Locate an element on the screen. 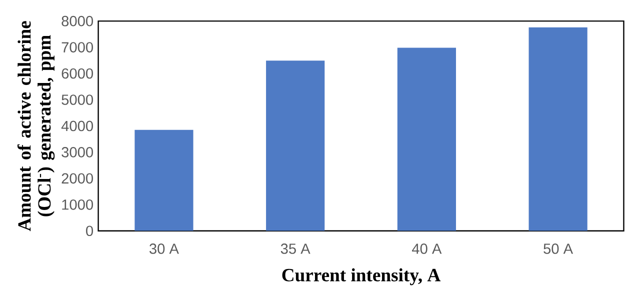 The height and width of the screenshot is (297, 640). x-tick-label: 40 A is located at coordinates (427, 249).